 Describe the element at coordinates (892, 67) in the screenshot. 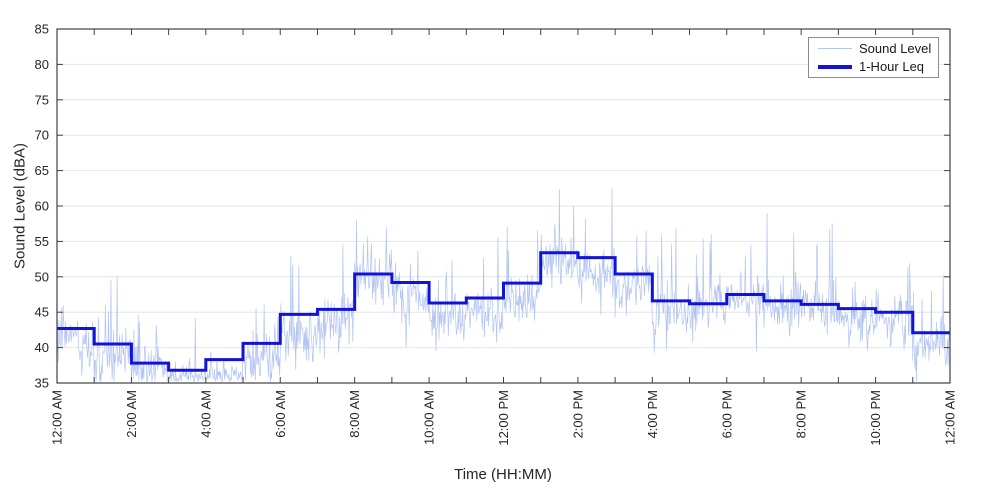

I see `legend-label-1-hour-leq: 1-Hour Leq` at that location.